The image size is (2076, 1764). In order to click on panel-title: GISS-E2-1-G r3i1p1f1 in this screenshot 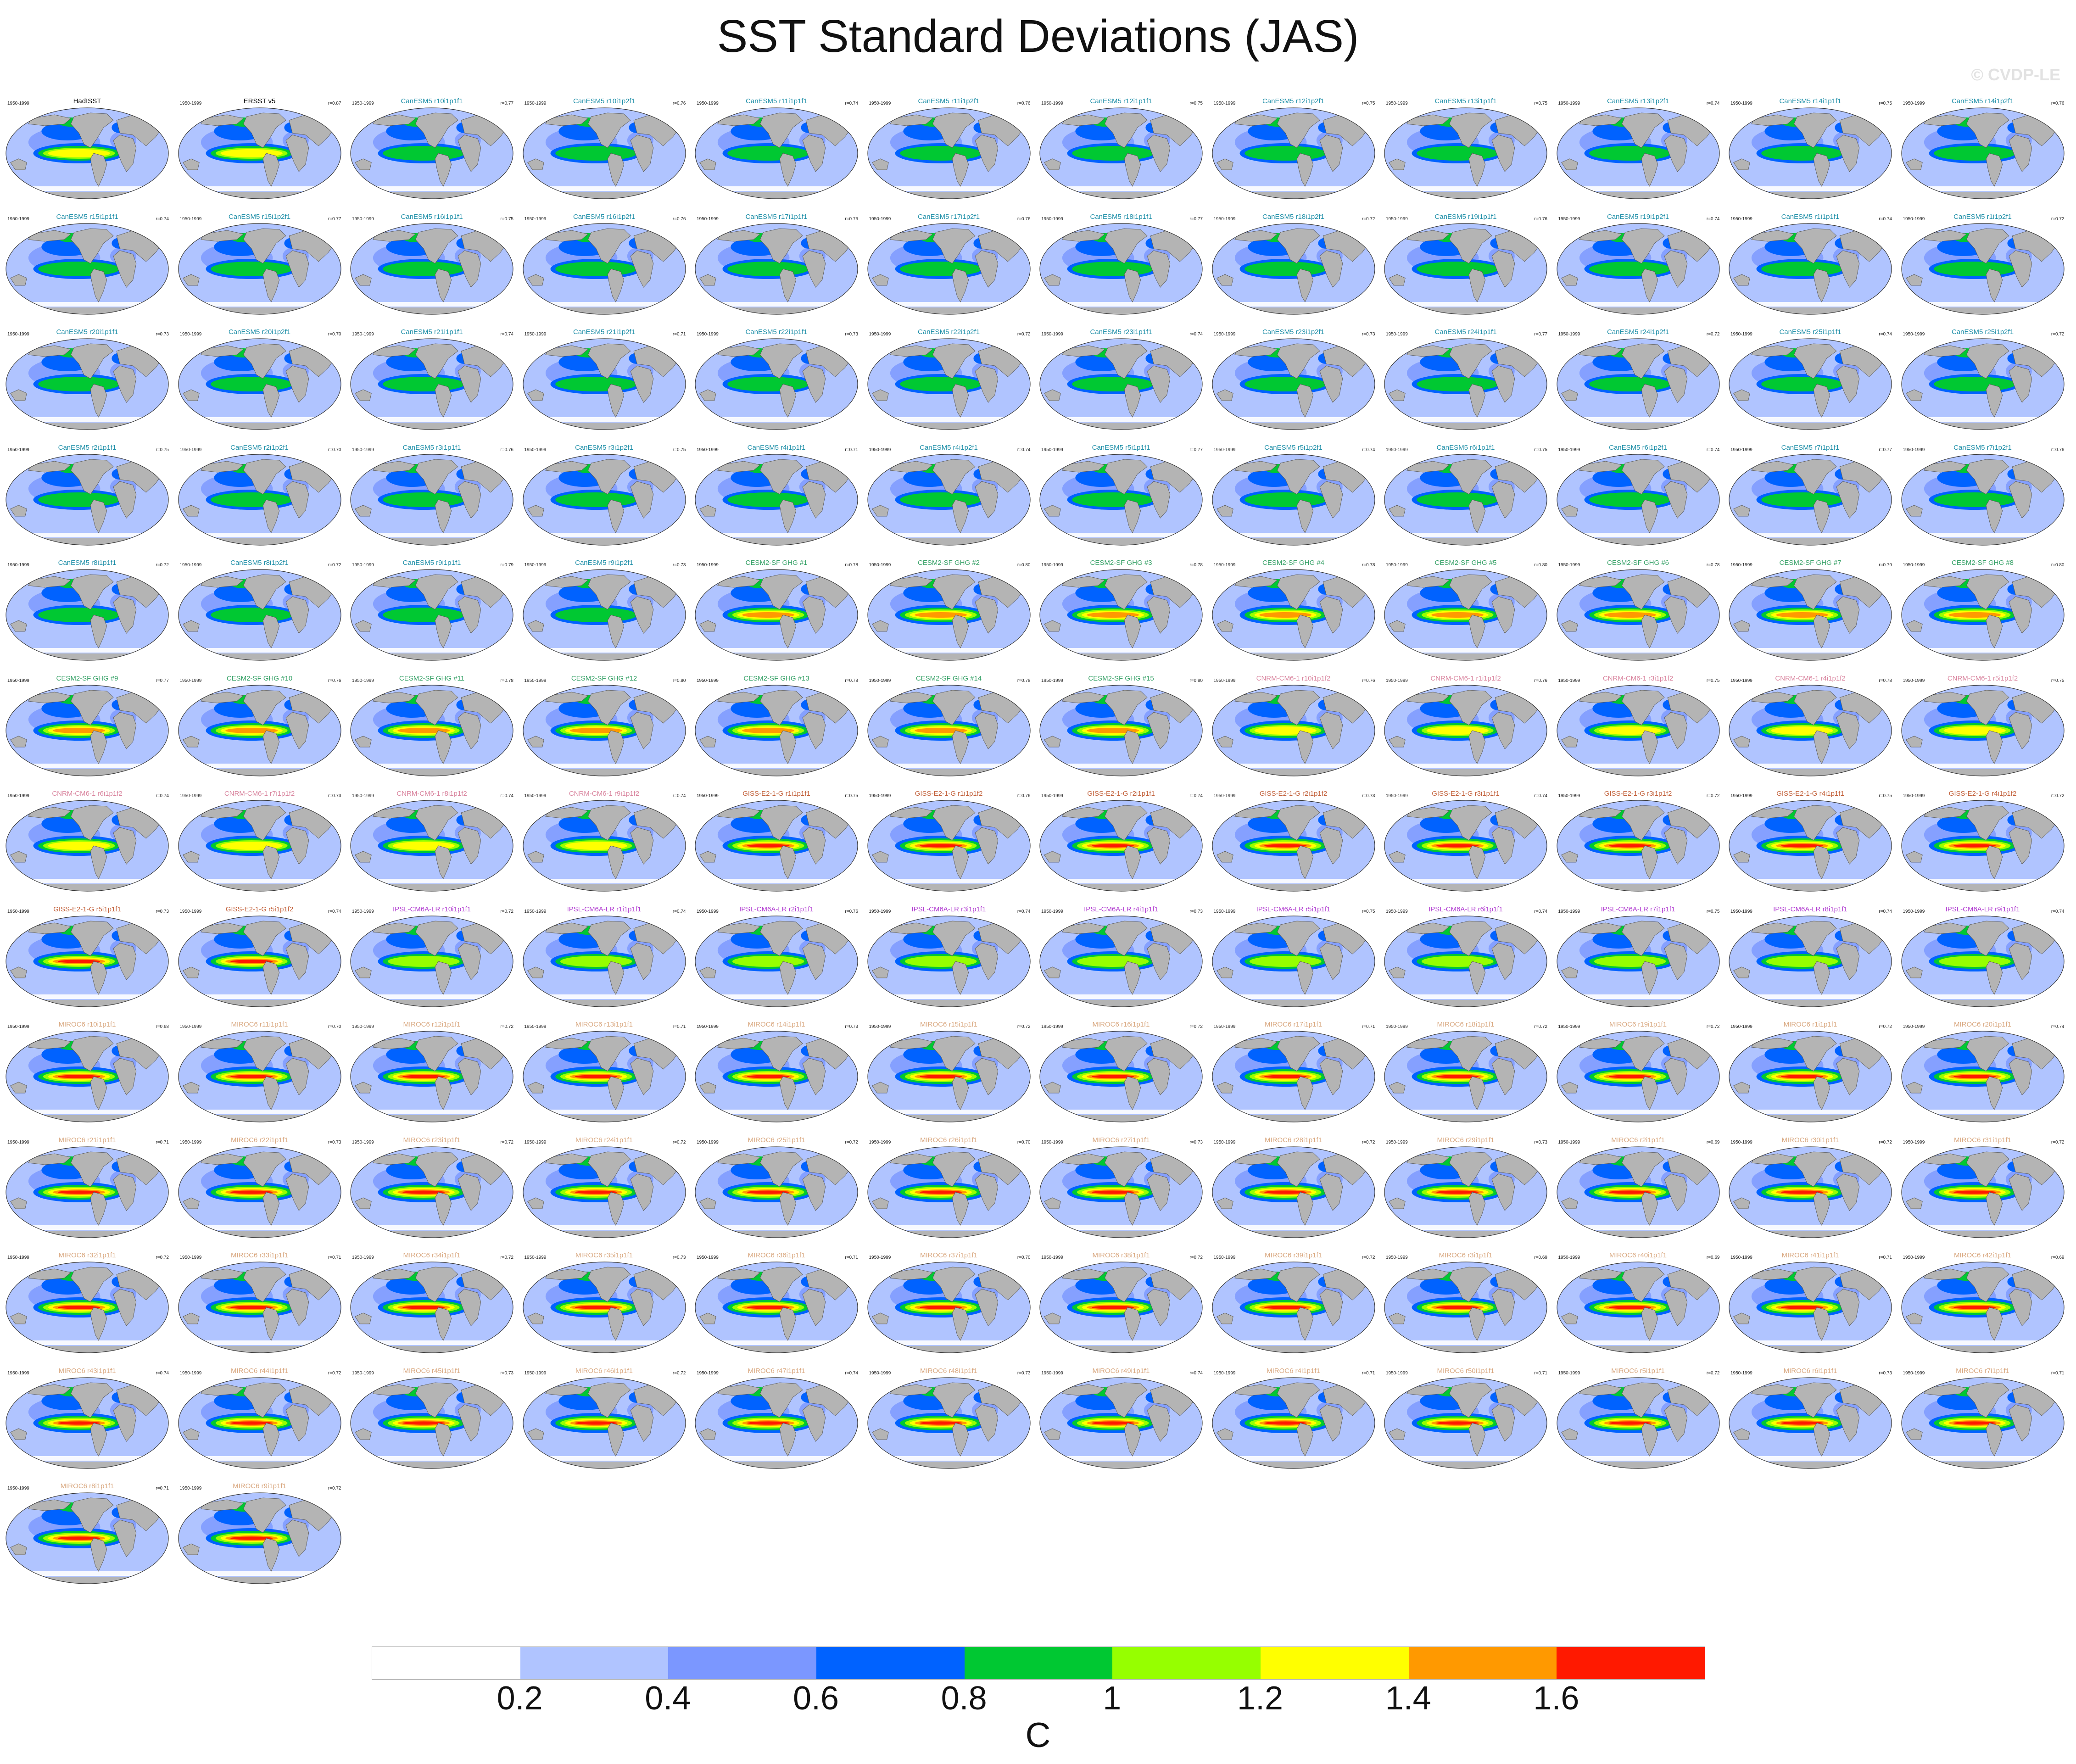, I will do `click(1466, 794)`.